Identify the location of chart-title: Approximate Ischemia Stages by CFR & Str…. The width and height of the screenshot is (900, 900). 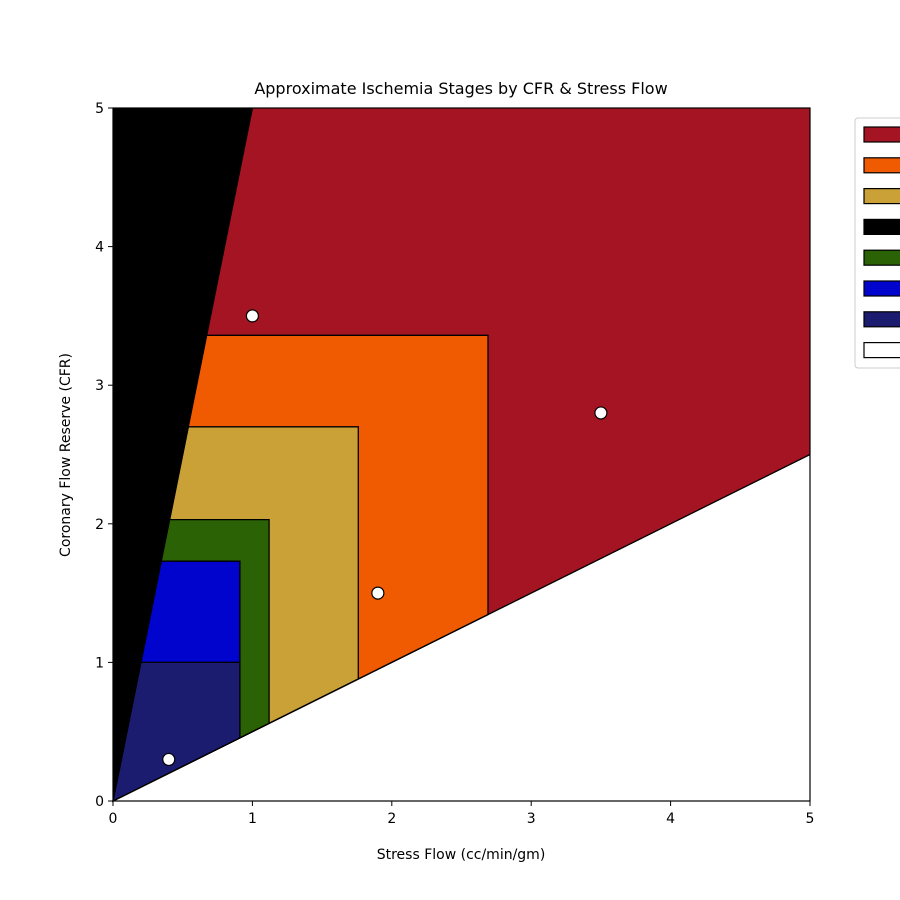
(460, 88).